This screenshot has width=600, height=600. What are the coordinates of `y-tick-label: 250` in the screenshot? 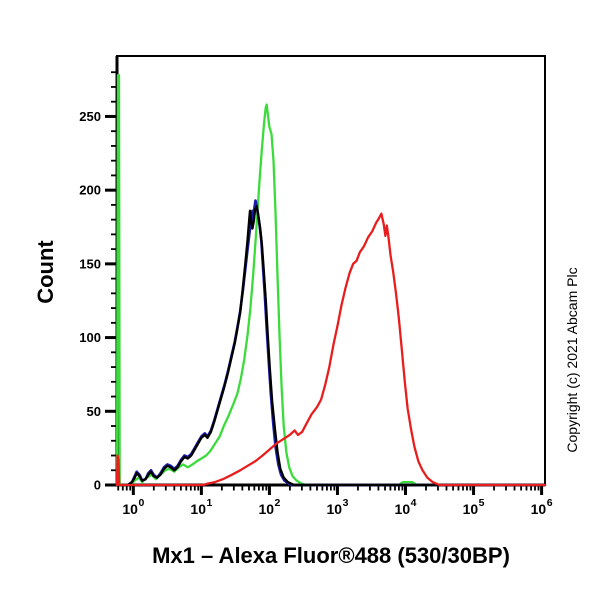 It's located at (90, 116).